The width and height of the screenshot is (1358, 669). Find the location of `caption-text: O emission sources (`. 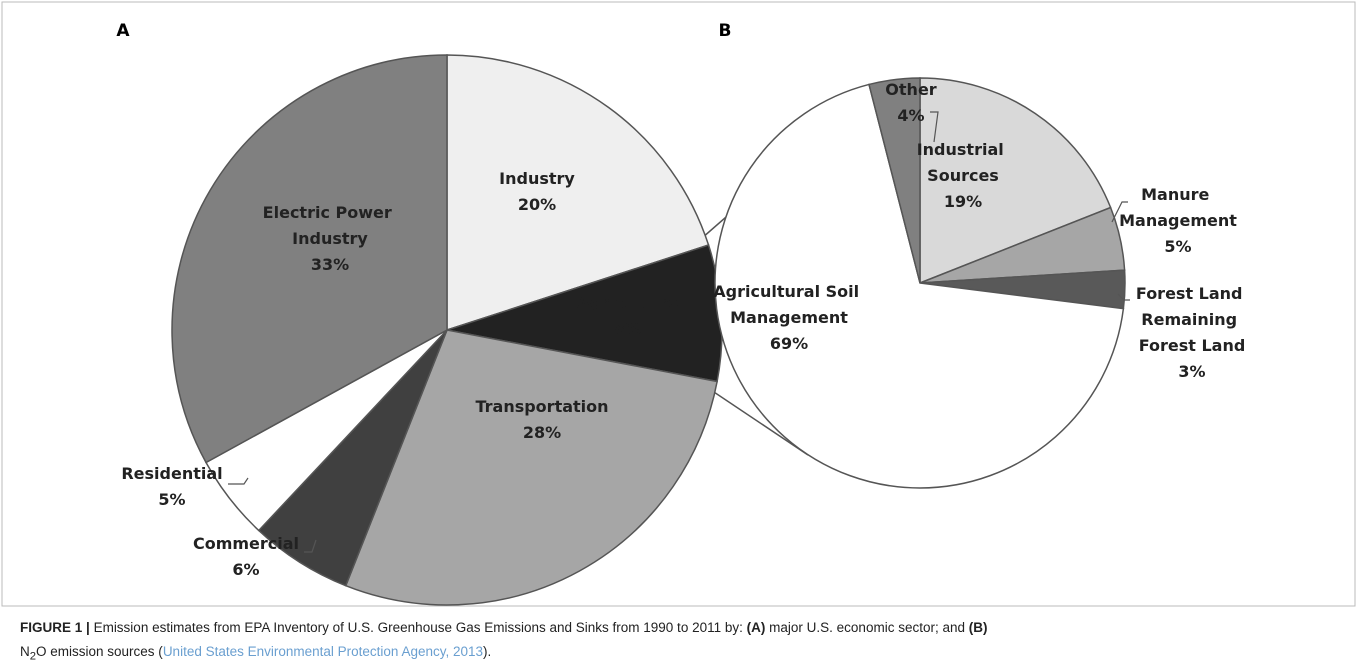

caption-text: O emission sources ( is located at coordinates (99, 651).